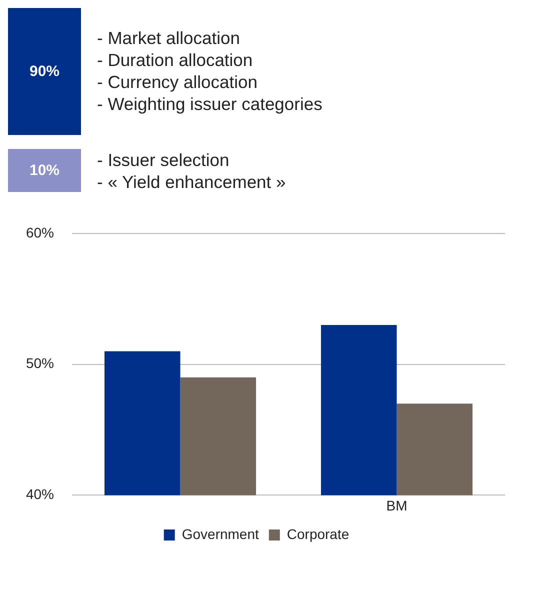 The image size is (533, 595). I want to click on legend-label: Government, so click(220, 533).